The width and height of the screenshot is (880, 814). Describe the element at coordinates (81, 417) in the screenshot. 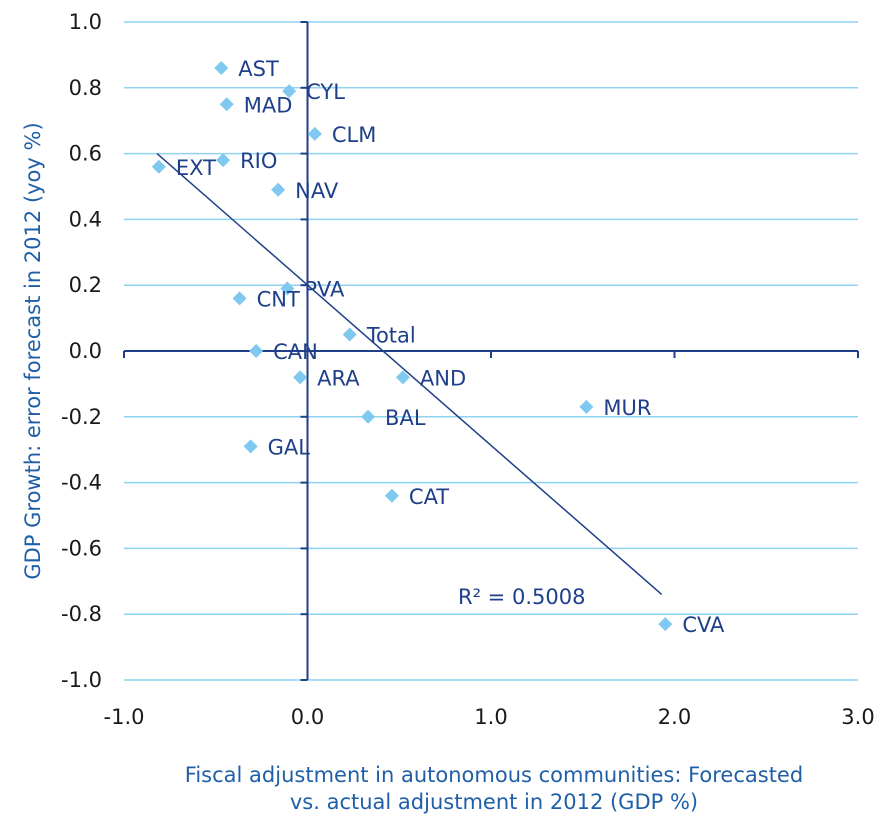

I see `y-tick-label: -0.2` at that location.